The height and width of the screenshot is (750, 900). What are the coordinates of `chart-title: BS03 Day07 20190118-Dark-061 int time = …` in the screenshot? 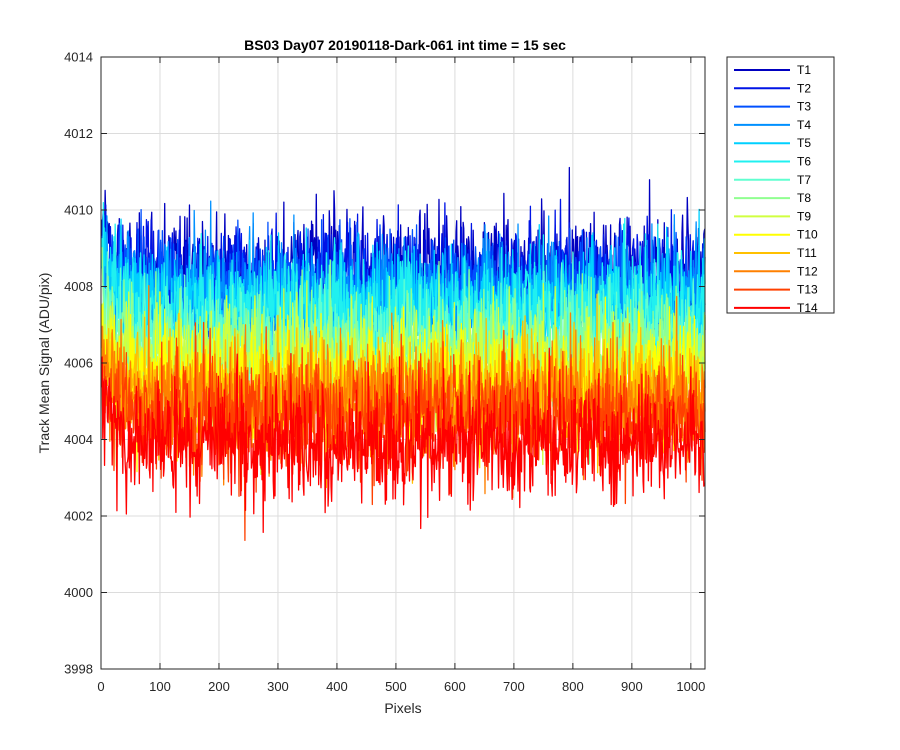 It's located at (405, 45).